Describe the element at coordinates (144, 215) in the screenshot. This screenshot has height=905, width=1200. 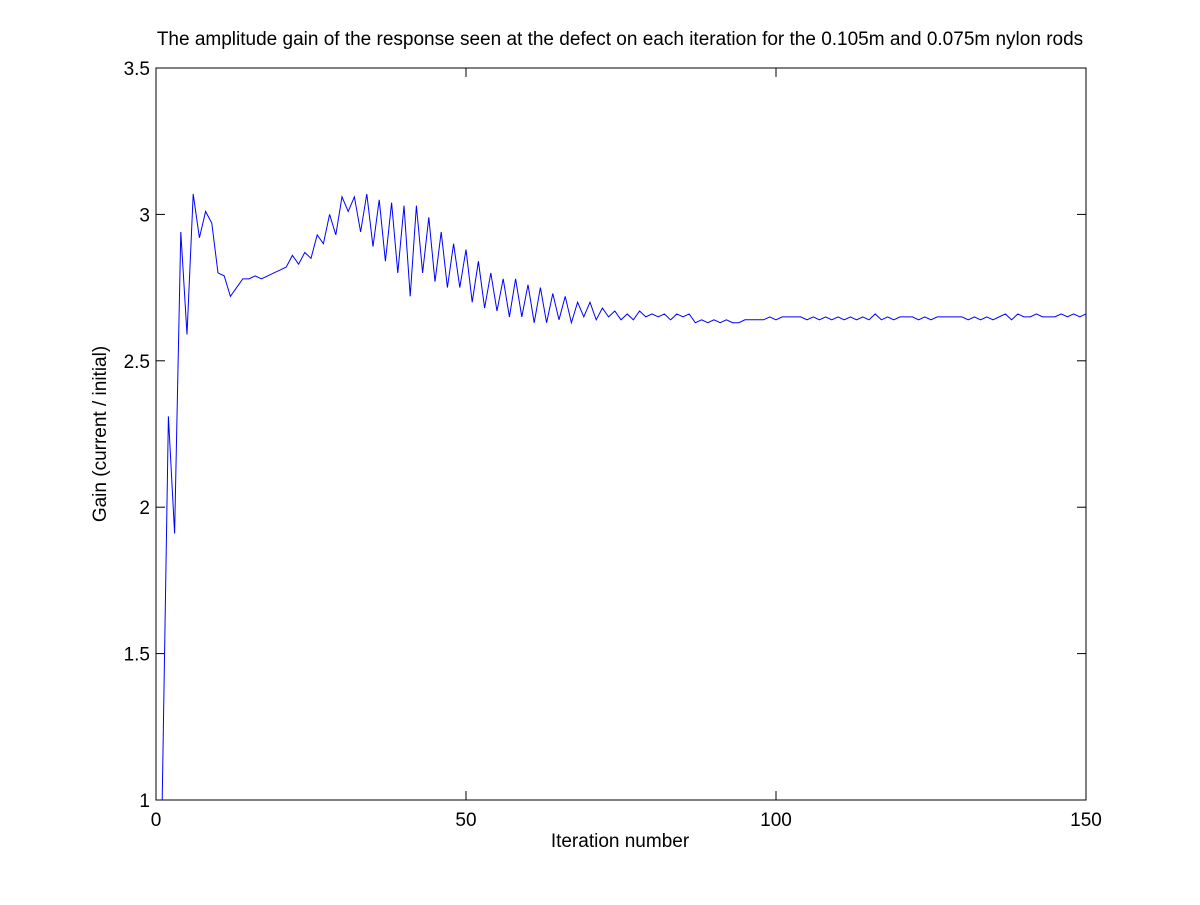
I see `y-tick-label: 3` at that location.